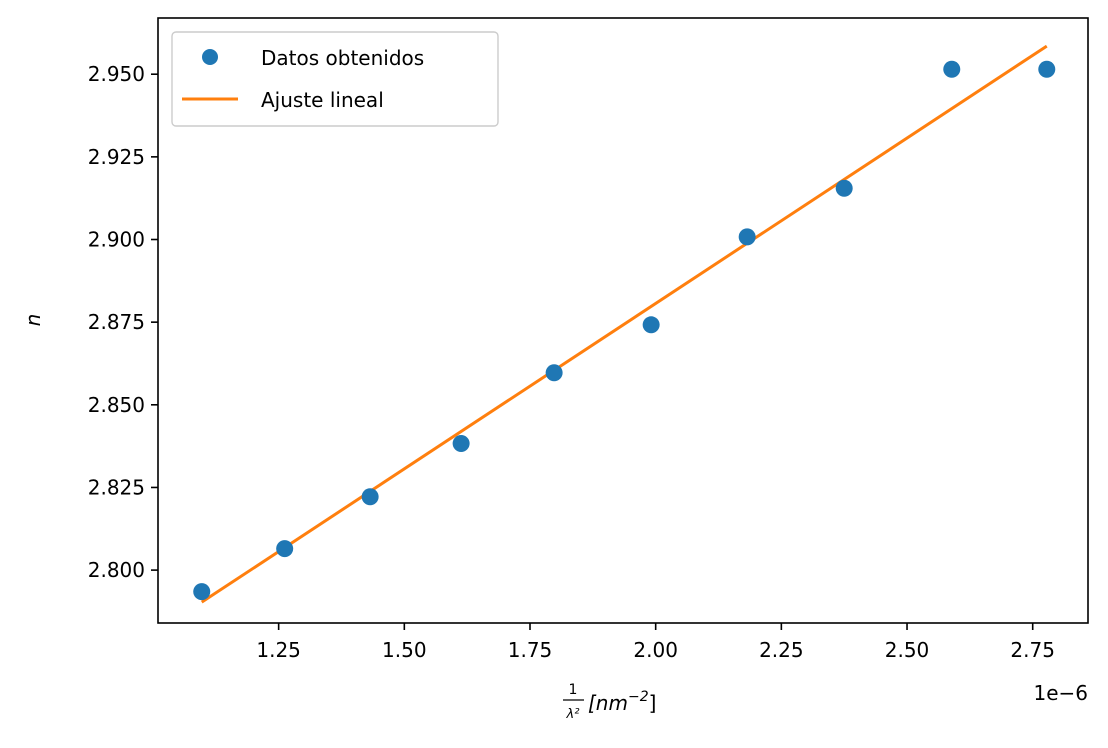 This screenshot has width=1108, height=748. Describe the element at coordinates (322, 100) in the screenshot. I see `legend-label-ajuste: Ajuste lineal` at that location.